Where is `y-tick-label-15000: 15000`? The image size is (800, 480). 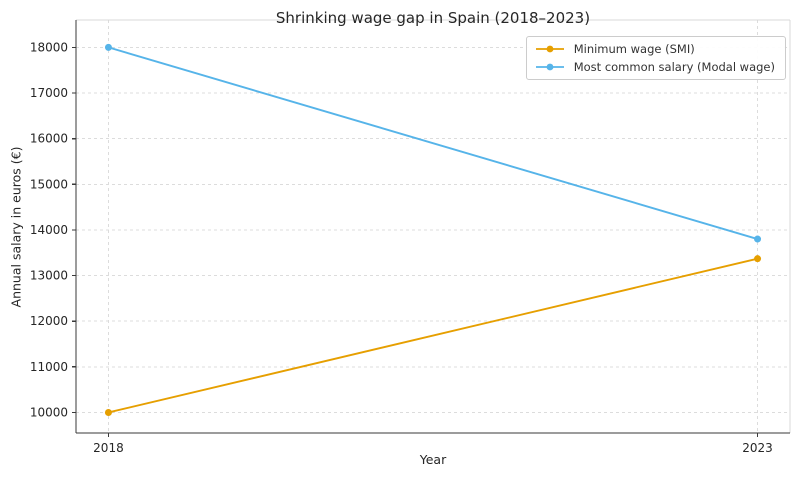 y-tick-label-15000: 15000 is located at coordinates (49, 184).